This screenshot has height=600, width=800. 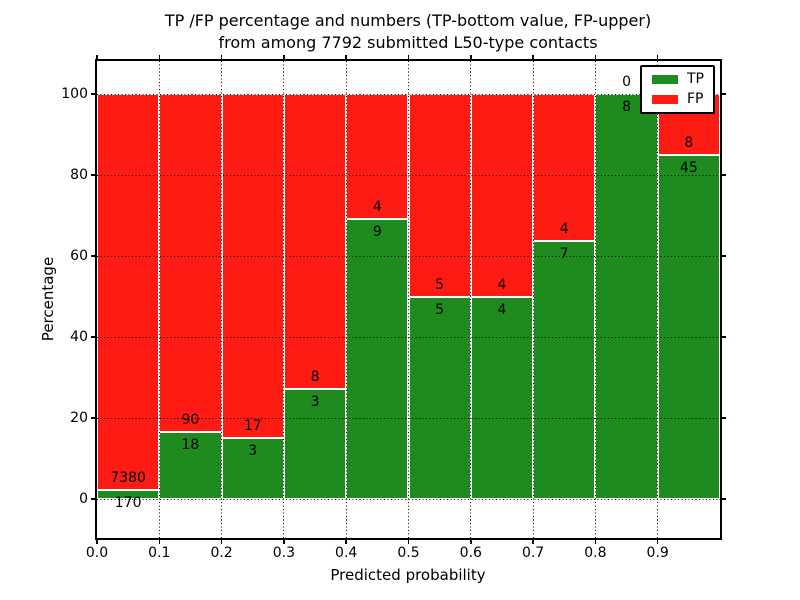 I want to click on x-tick-label: 0.6, so click(x=470, y=553).